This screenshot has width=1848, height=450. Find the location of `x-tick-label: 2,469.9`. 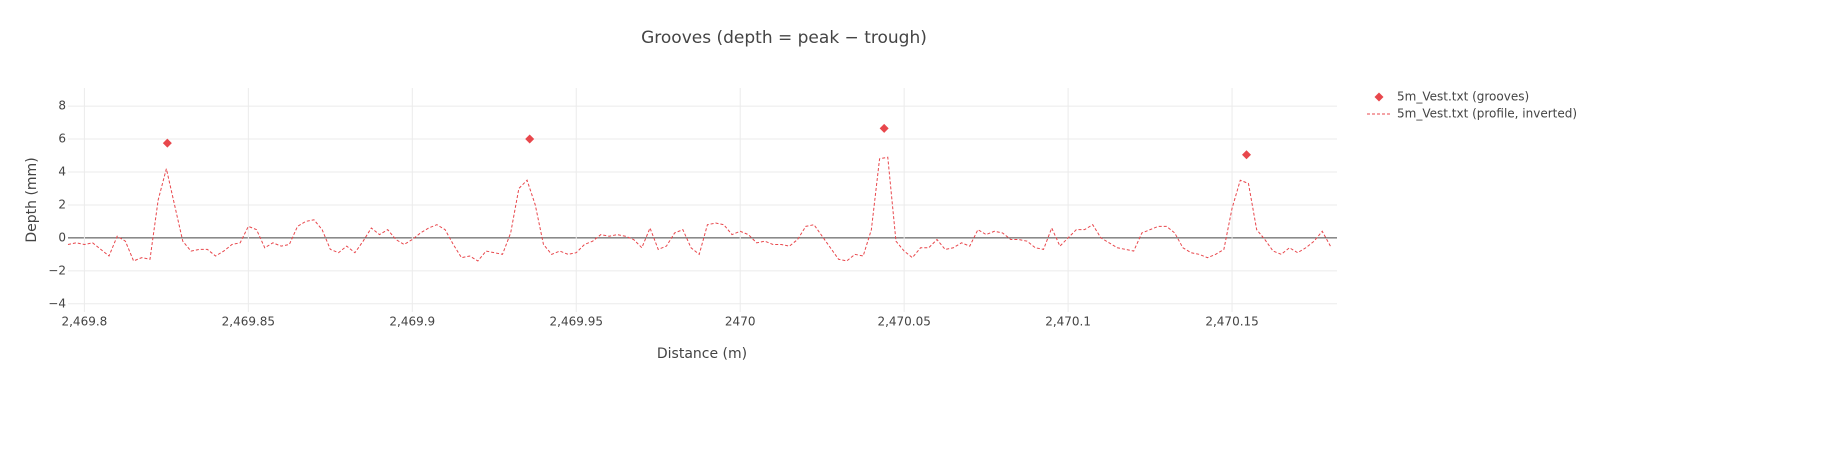

x-tick-label: 2,469.9 is located at coordinates (412, 322).